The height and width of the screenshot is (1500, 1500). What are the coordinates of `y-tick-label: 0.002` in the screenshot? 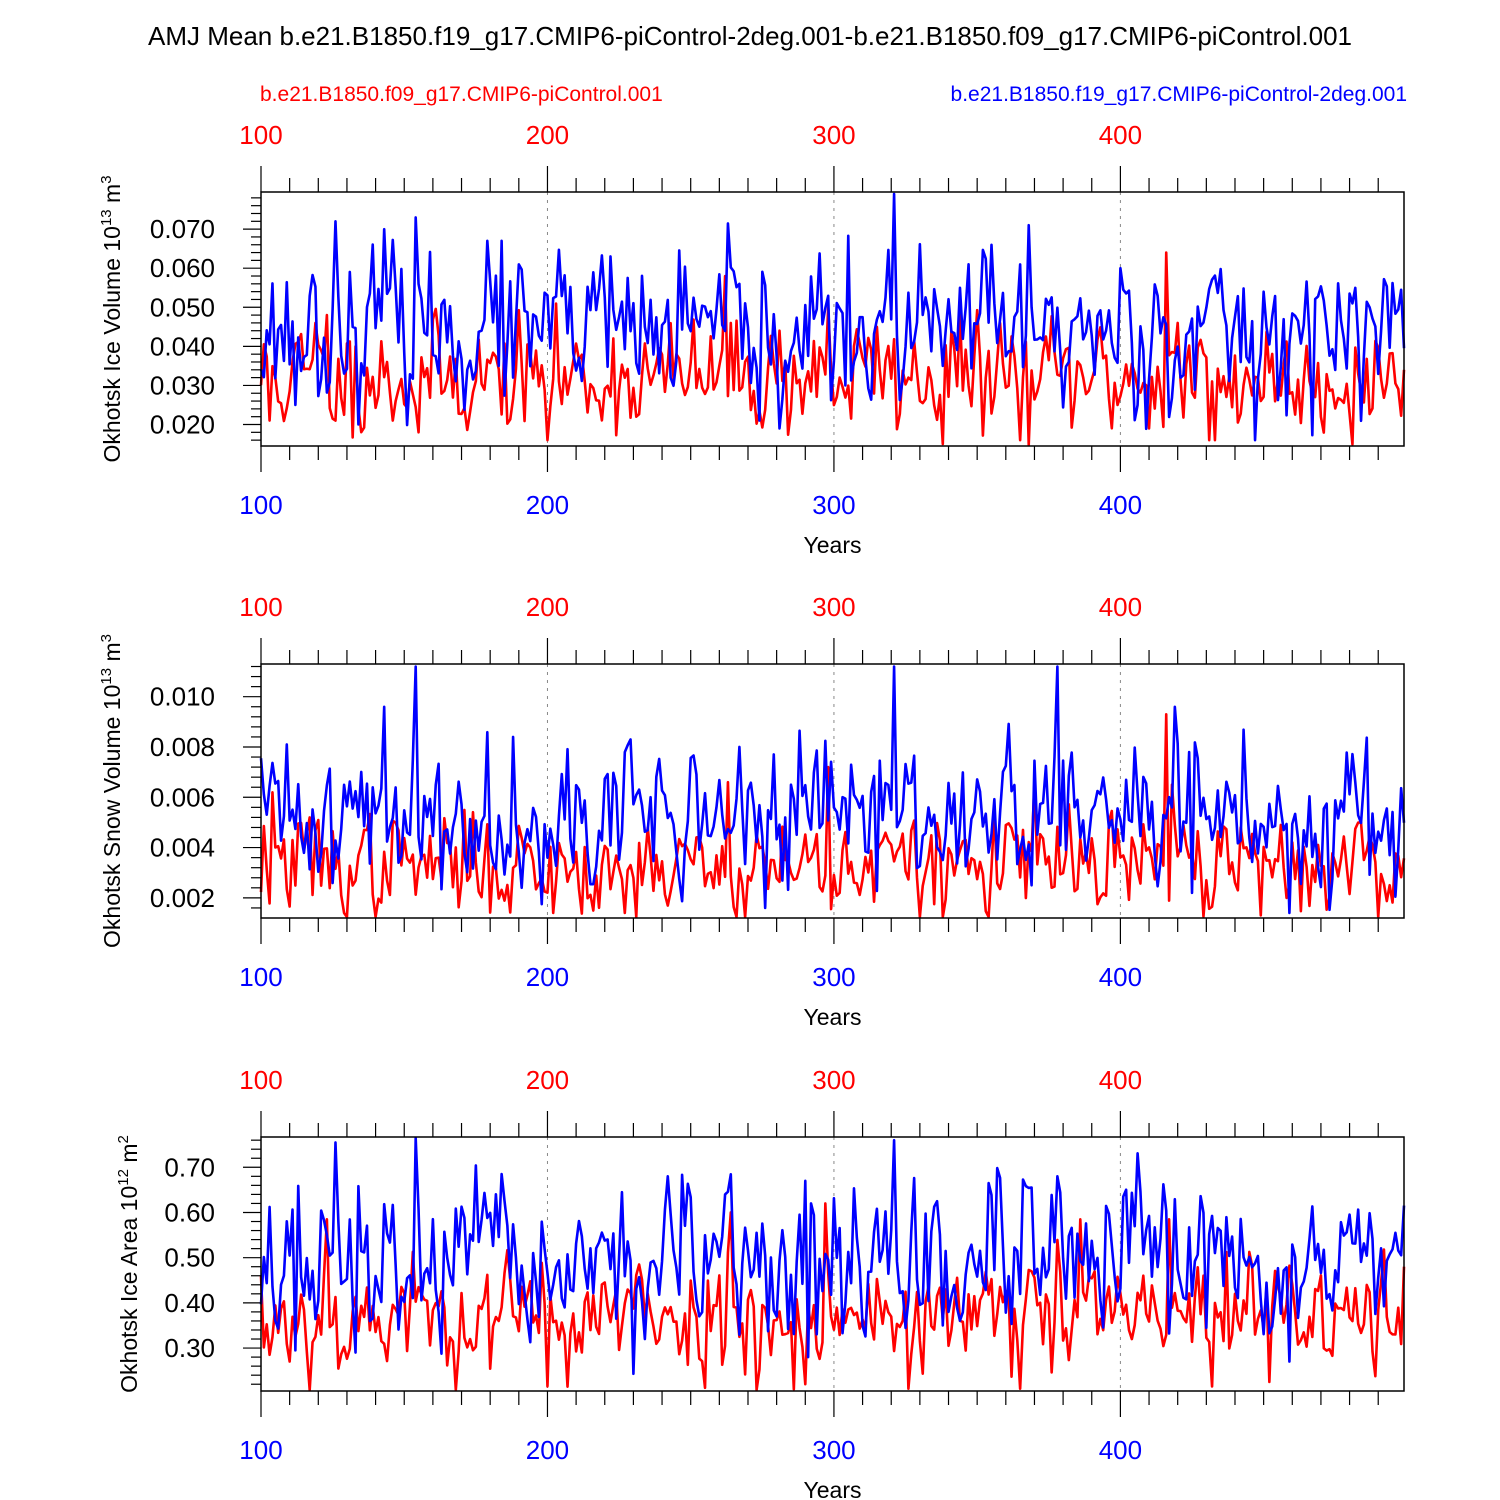 It's located at (182, 898).